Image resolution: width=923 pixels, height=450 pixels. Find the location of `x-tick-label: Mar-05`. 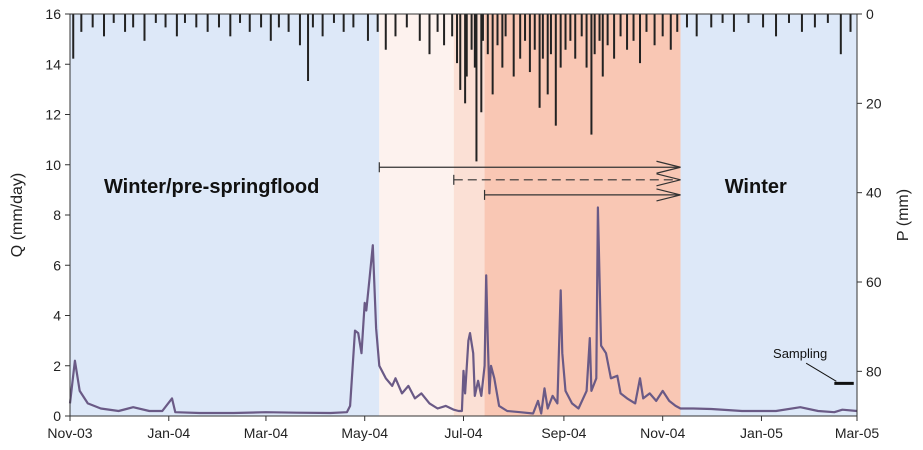

x-tick-label: Mar-05 is located at coordinates (857, 433).